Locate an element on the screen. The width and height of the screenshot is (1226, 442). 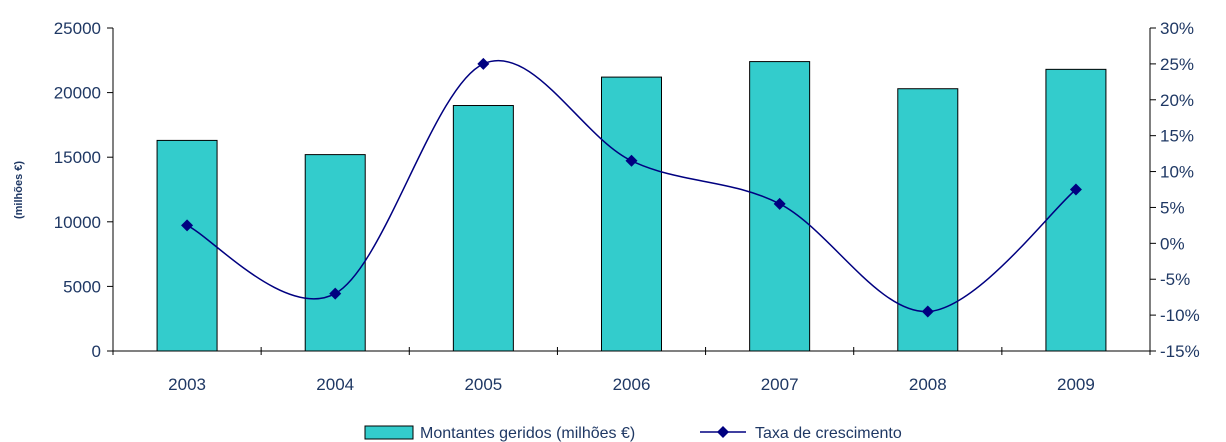
x-tick-label-2008: 2008 is located at coordinates (928, 384).